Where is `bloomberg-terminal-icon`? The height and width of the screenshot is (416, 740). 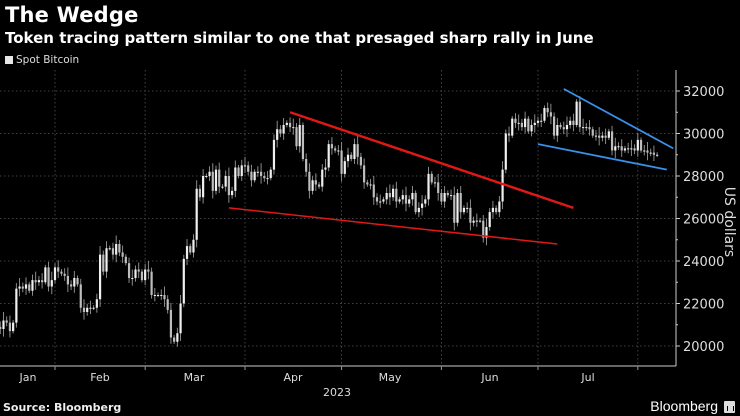
bloomberg-terminal-icon is located at coordinates (729, 407).